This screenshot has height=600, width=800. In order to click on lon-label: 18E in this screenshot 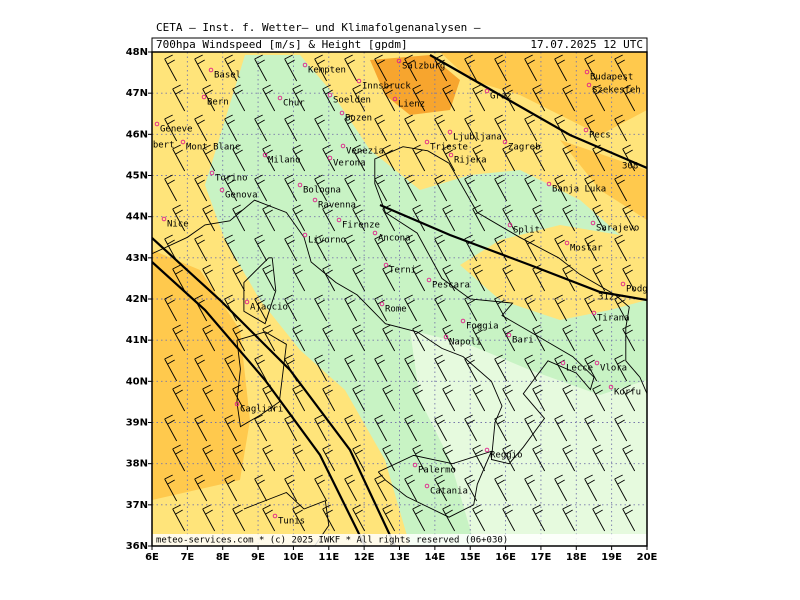, I will do `click(576, 557)`.